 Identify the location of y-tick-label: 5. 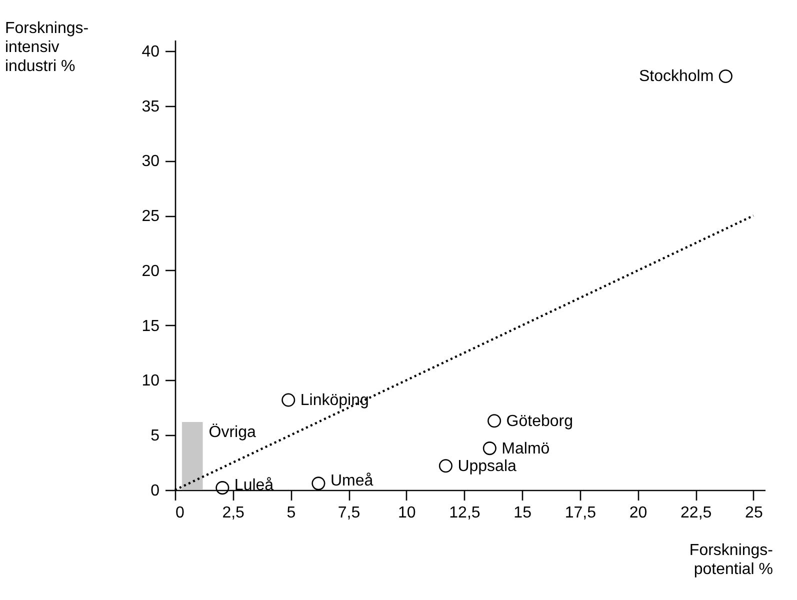
(155, 436).